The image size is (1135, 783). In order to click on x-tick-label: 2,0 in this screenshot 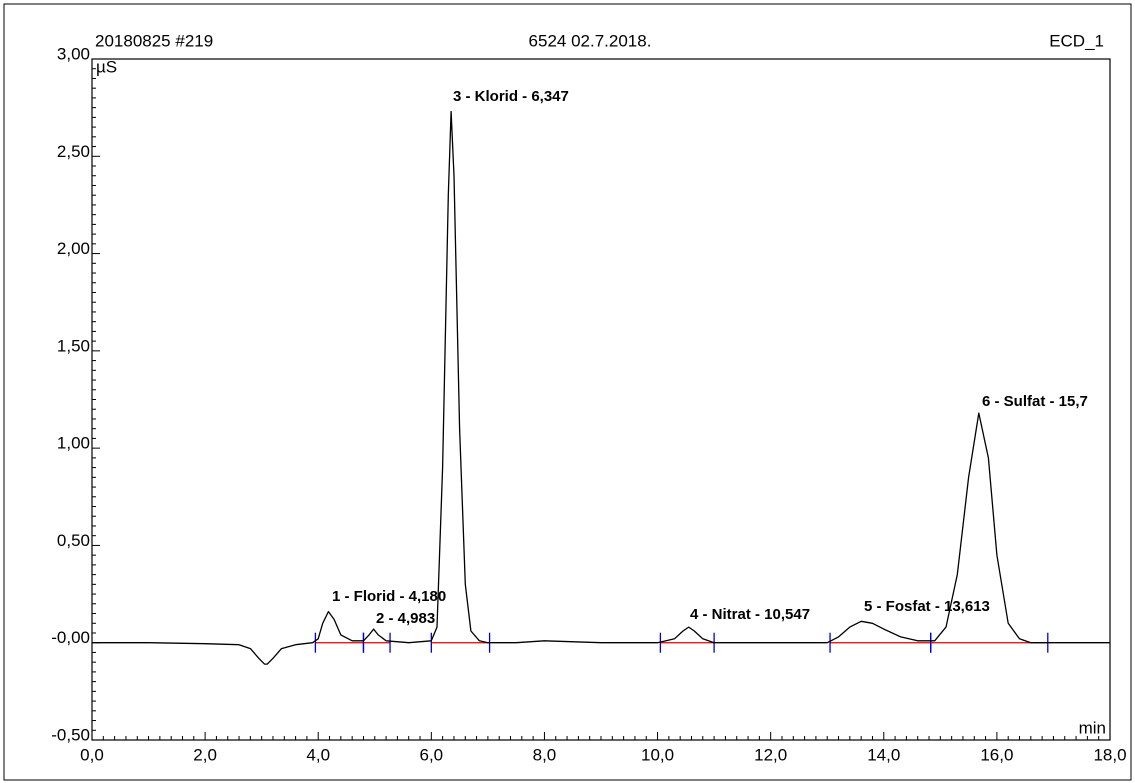, I will do `click(205, 754)`.